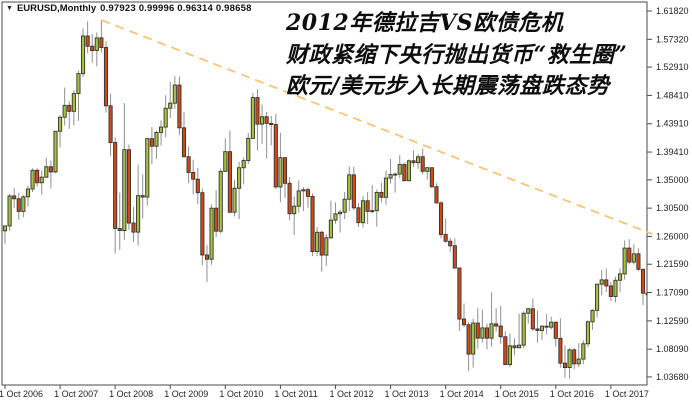 This screenshot has width=692, height=403. Describe the element at coordinates (672, 377) in the screenshot. I see `y-tick-label: 1.03680` at that location.